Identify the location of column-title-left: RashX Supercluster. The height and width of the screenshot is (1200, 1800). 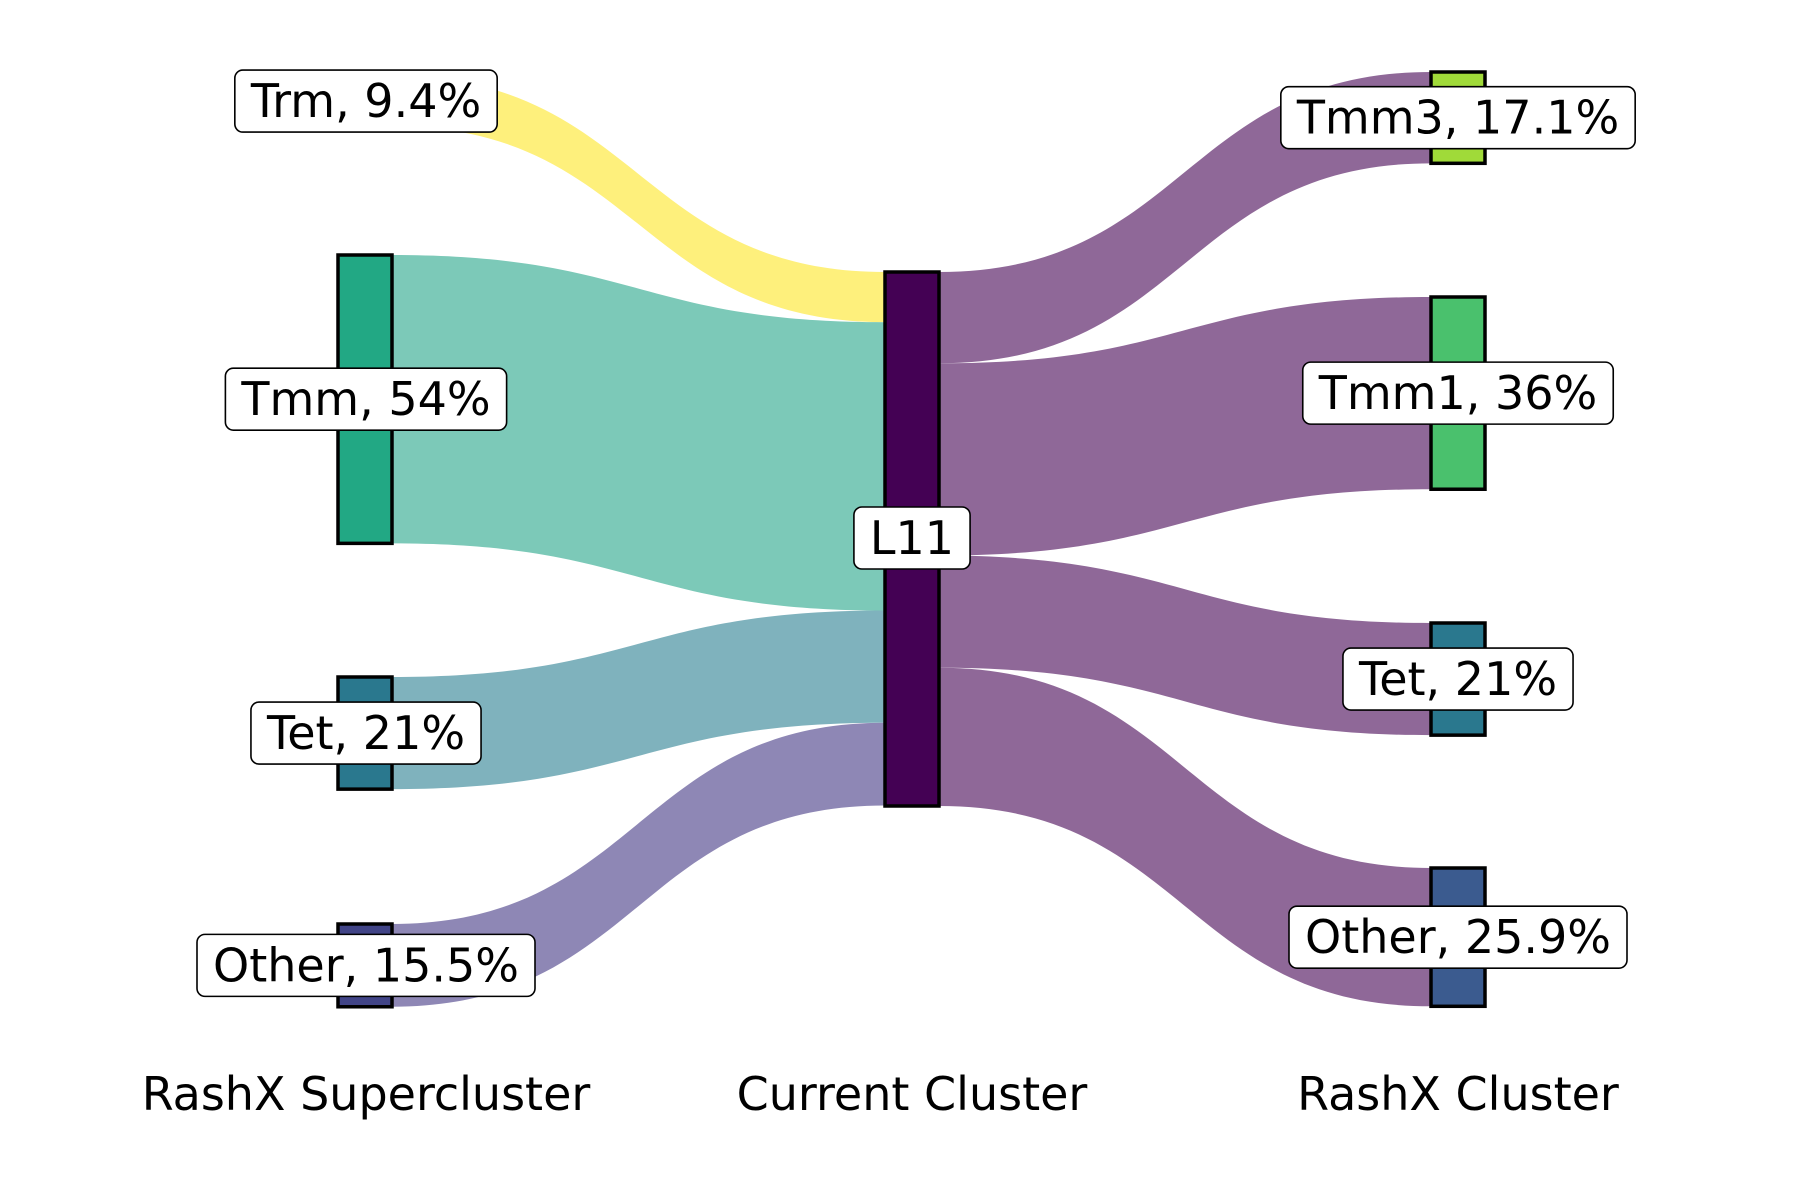
(366, 1094).